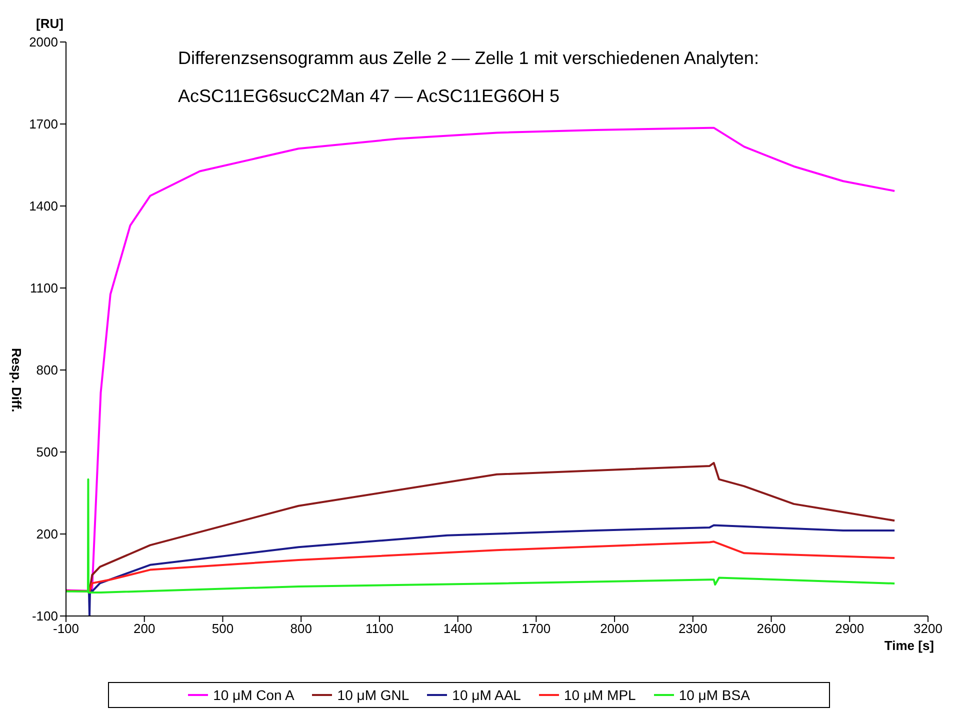 Image resolution: width=954 pixels, height=716 pixels. What do you see at coordinates (45, 616) in the screenshot?
I see `y-tick-label: -100` at bounding box center [45, 616].